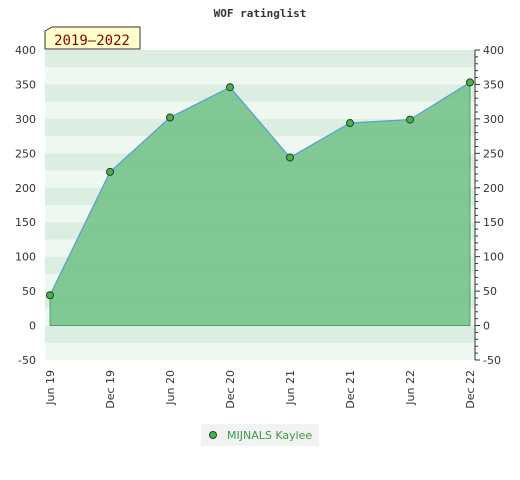  Describe the element at coordinates (489, 205) in the screenshot. I see `y-axis-right: -50 0 50 100 150 200 250 300 350 400` at that location.